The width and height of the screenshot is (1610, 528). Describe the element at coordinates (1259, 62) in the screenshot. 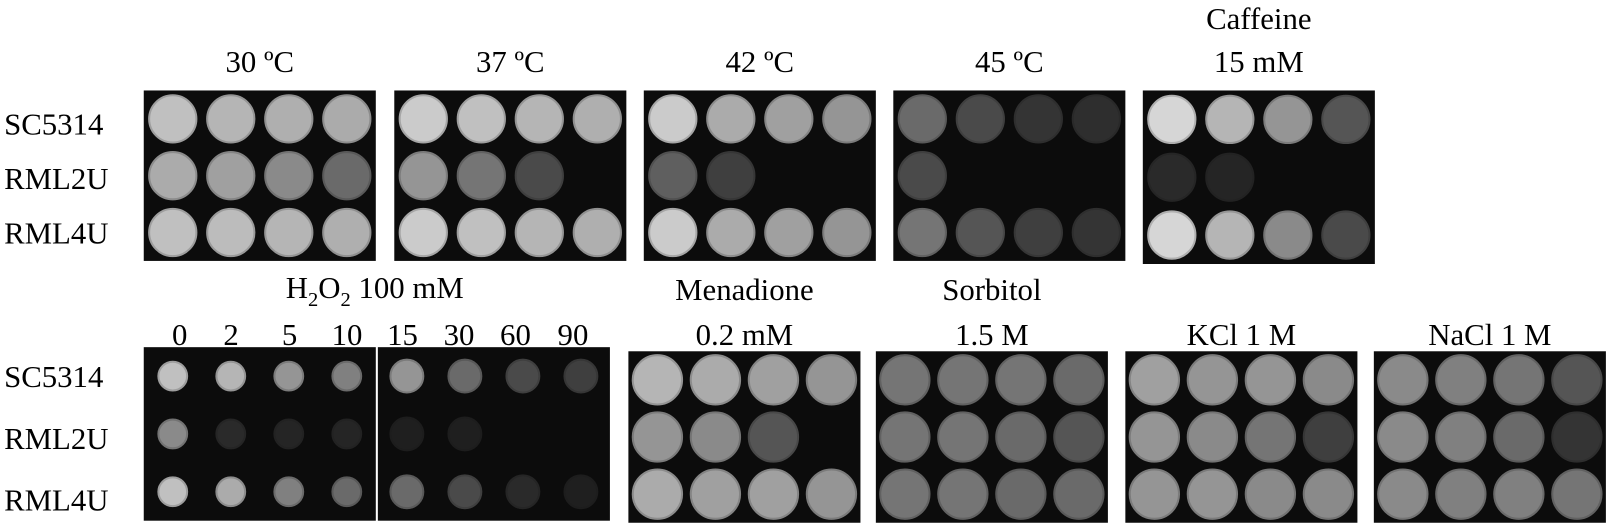

I see `panel-title: 15 mM` at that location.